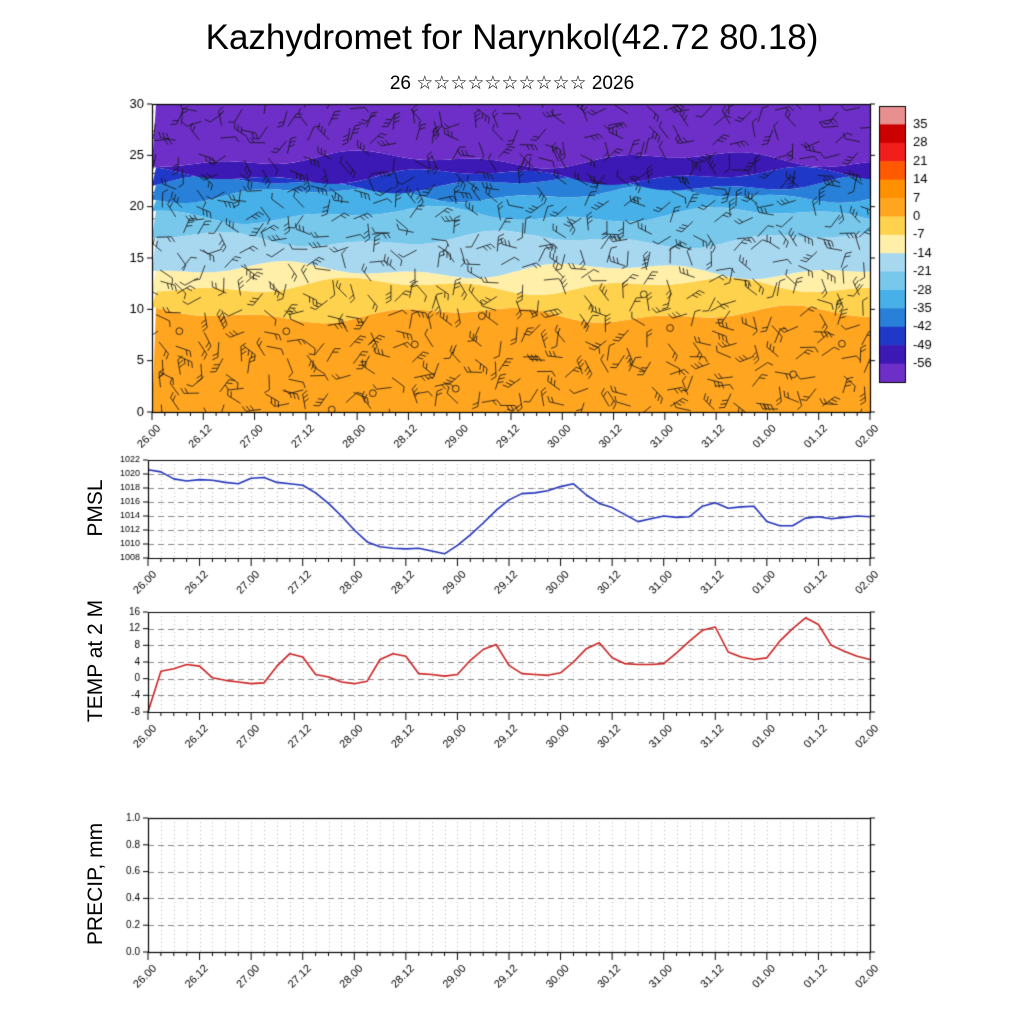 This screenshot has height=1024, width=1024. What do you see at coordinates (512, 83) in the screenshot?
I see `page-subtitle: 26 ☆☆☆☆☆☆☆☆☆☆ 2026` at bounding box center [512, 83].